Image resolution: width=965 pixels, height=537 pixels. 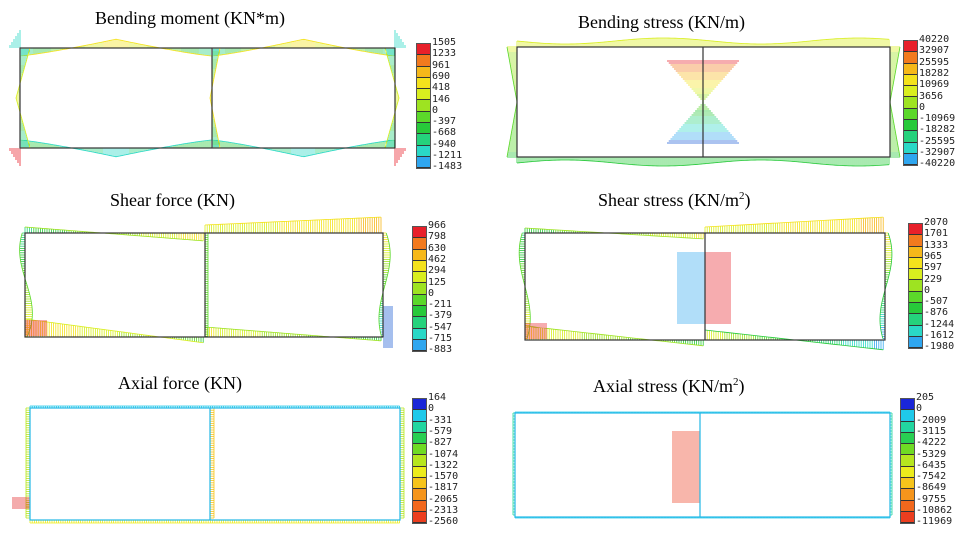 I want to click on legend-value: -715, so click(x=440, y=338).